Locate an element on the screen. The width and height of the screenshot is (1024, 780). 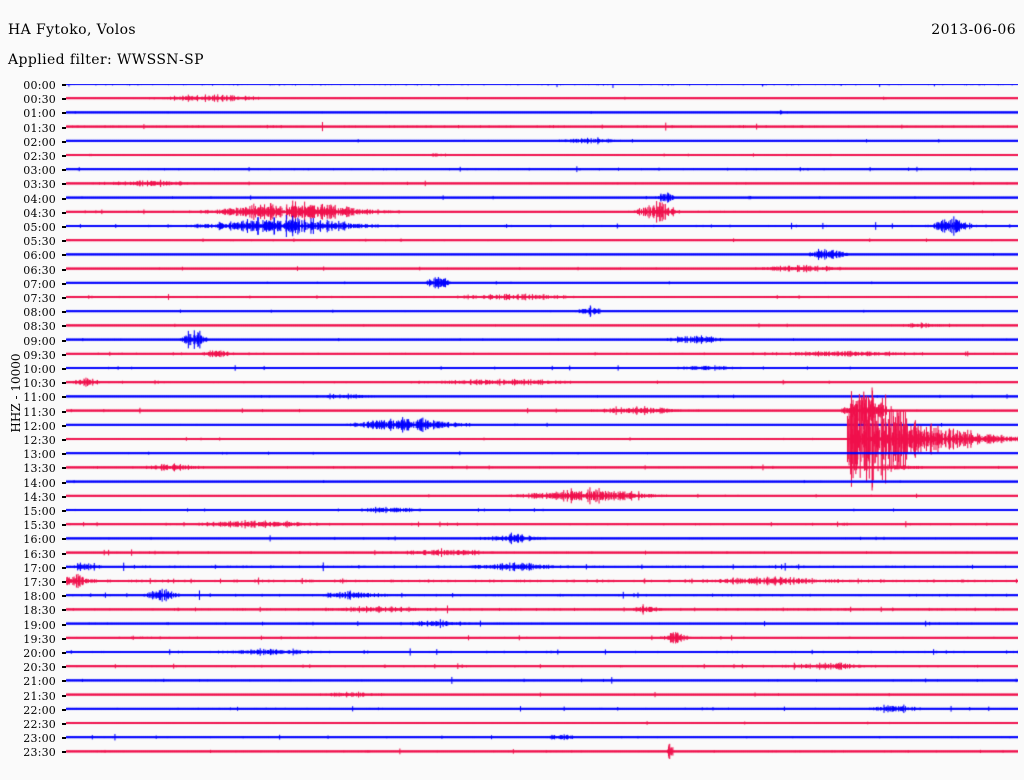
time-label-11-00: 11:00 is located at coordinates (39, 398).